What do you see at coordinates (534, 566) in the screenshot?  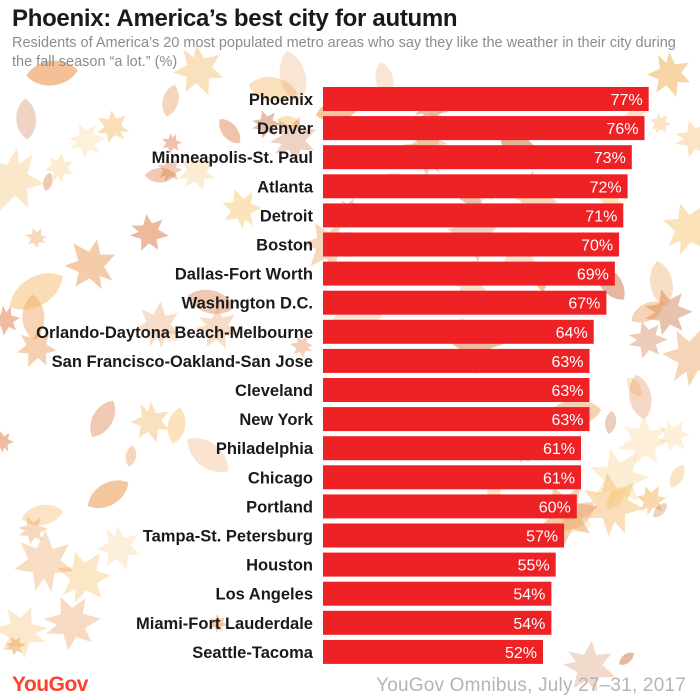 I see `value-label: 55%` at bounding box center [534, 566].